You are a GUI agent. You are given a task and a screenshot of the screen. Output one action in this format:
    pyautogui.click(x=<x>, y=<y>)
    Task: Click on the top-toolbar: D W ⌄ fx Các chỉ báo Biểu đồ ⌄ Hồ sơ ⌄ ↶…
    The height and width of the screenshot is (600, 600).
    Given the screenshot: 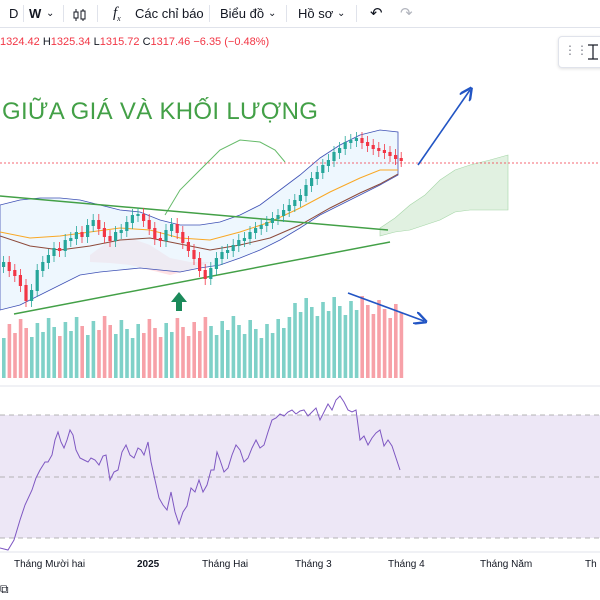 What is the action you would take?
    pyautogui.click(x=300, y=14)
    